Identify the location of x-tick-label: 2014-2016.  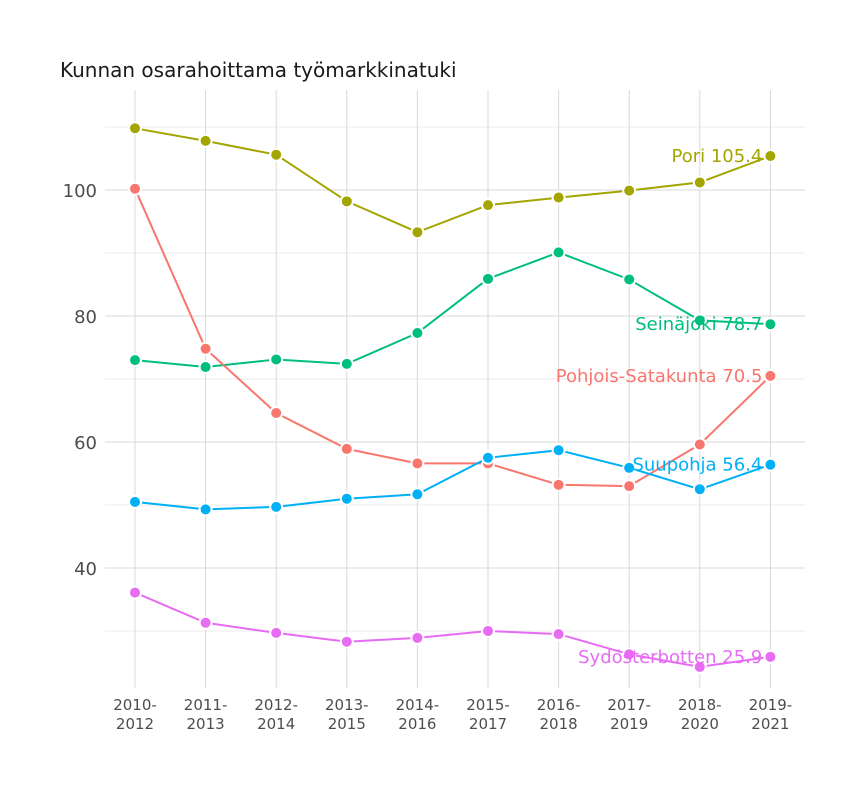
(418, 714).